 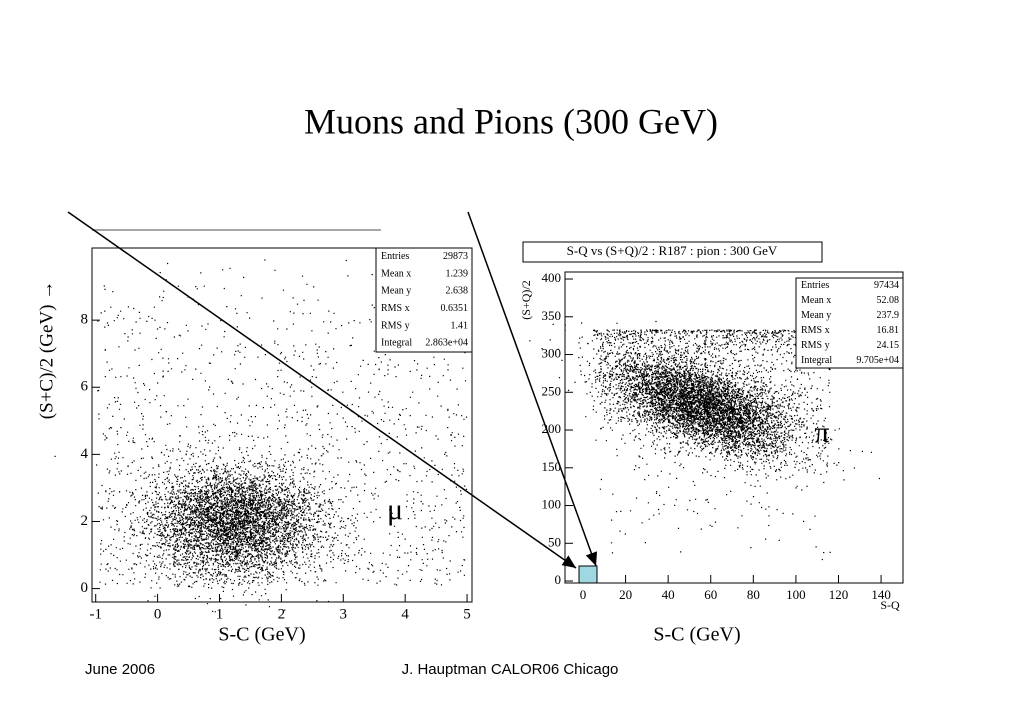 What do you see at coordinates (888, 300) in the screenshot?
I see `stats-value: 52.08` at bounding box center [888, 300].